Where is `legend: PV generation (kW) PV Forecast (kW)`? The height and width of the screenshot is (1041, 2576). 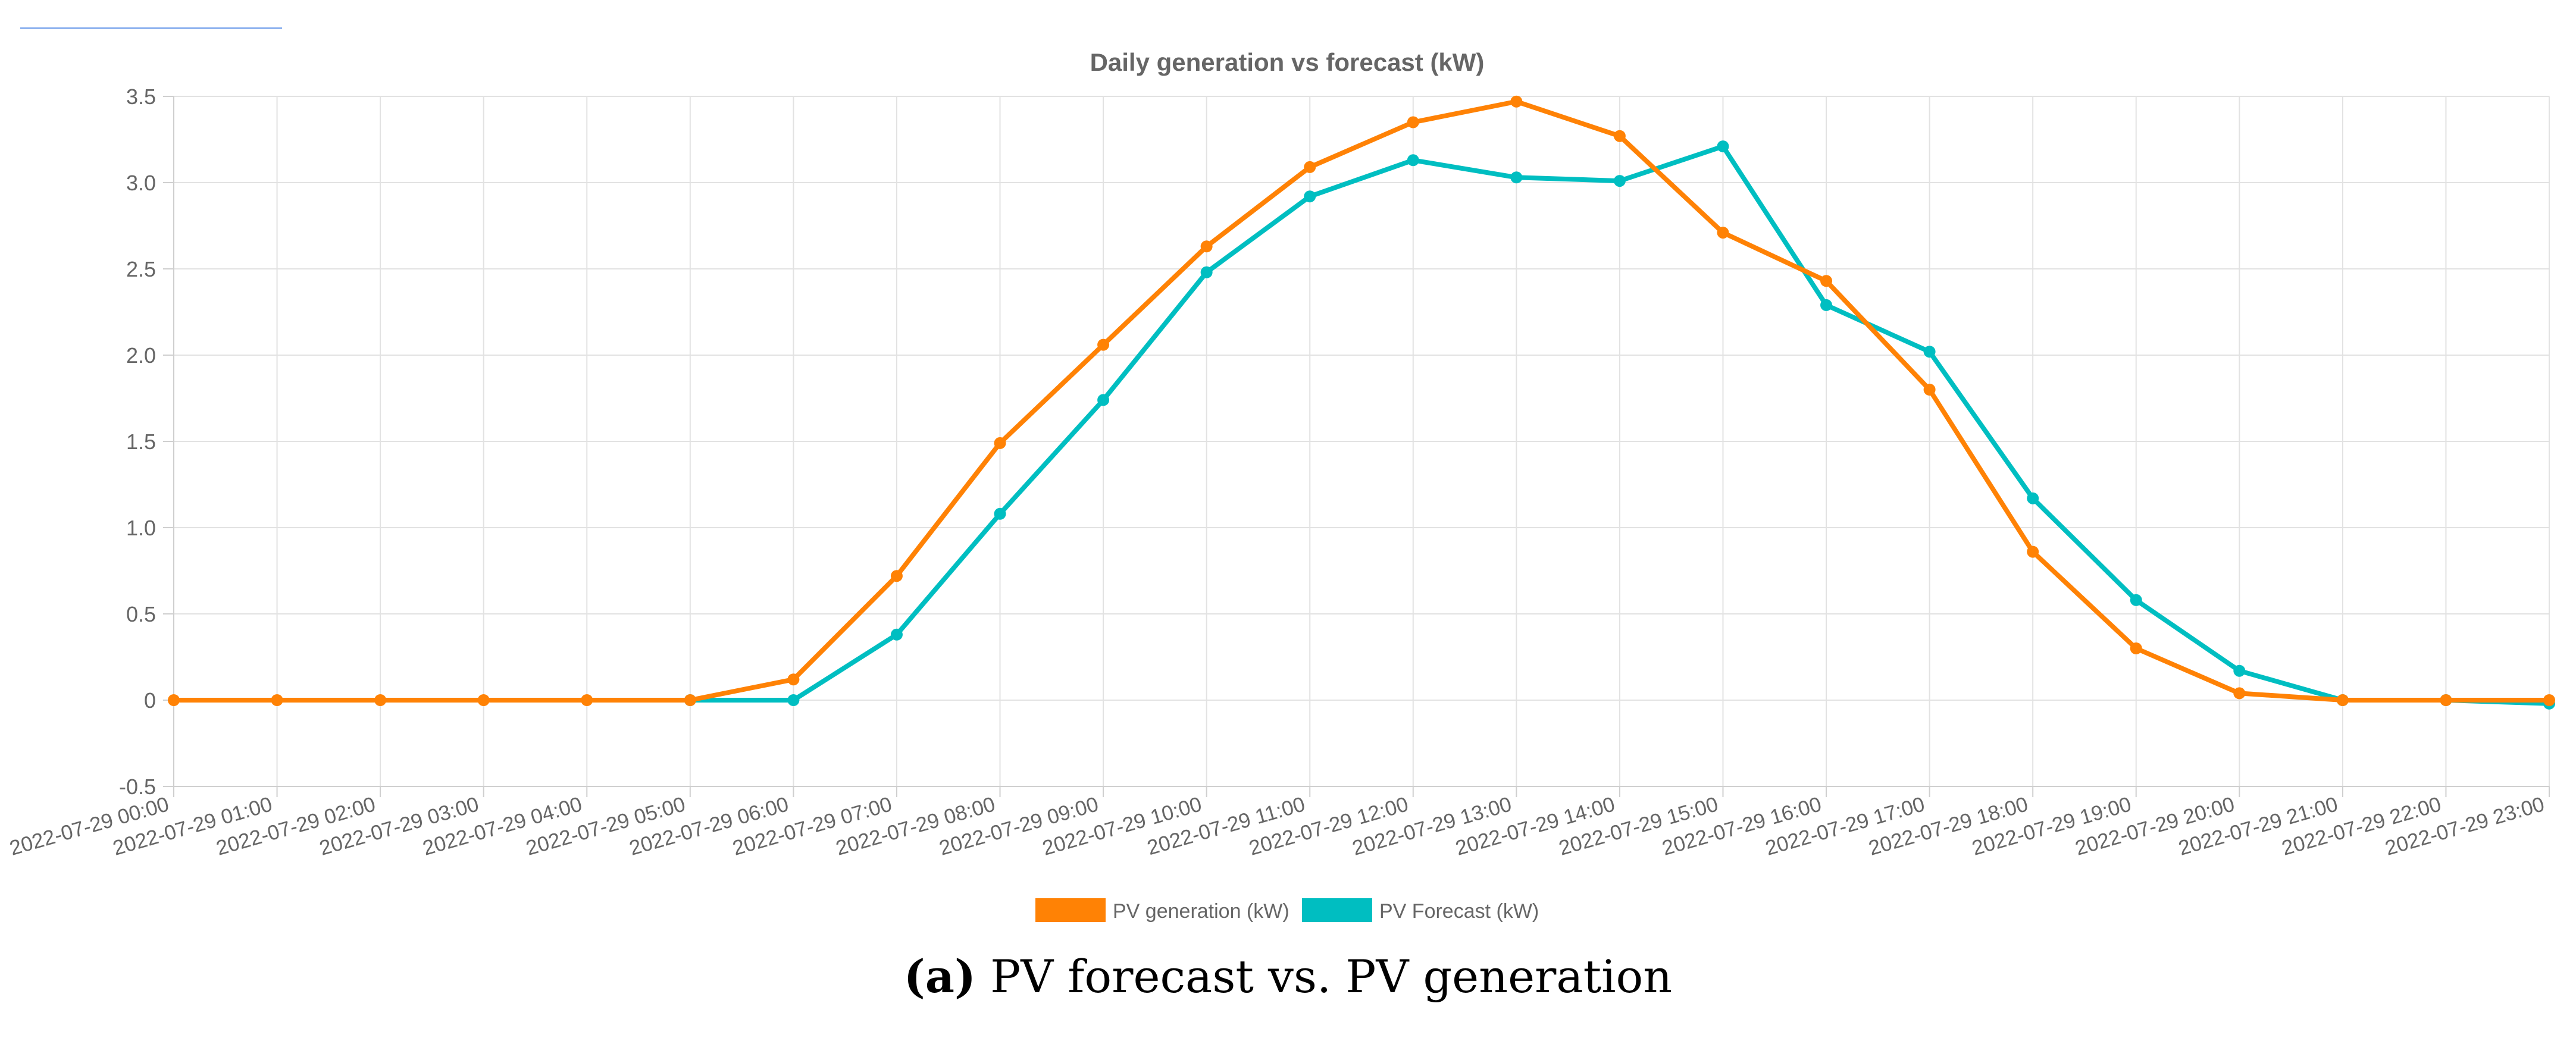
legend: PV generation (kW) PV Forecast (kW) is located at coordinates (1287, 911).